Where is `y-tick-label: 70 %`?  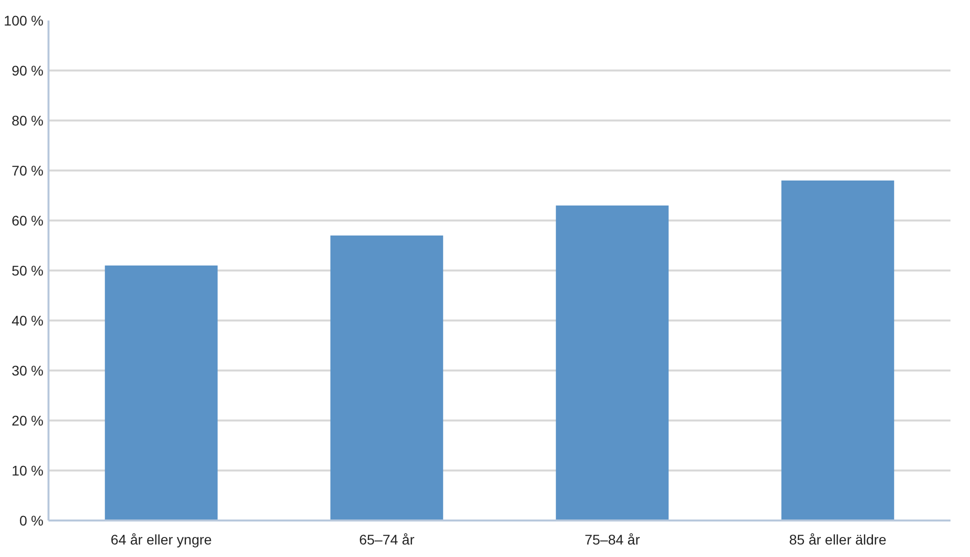
y-tick-label: 70 % is located at coordinates (28, 170).